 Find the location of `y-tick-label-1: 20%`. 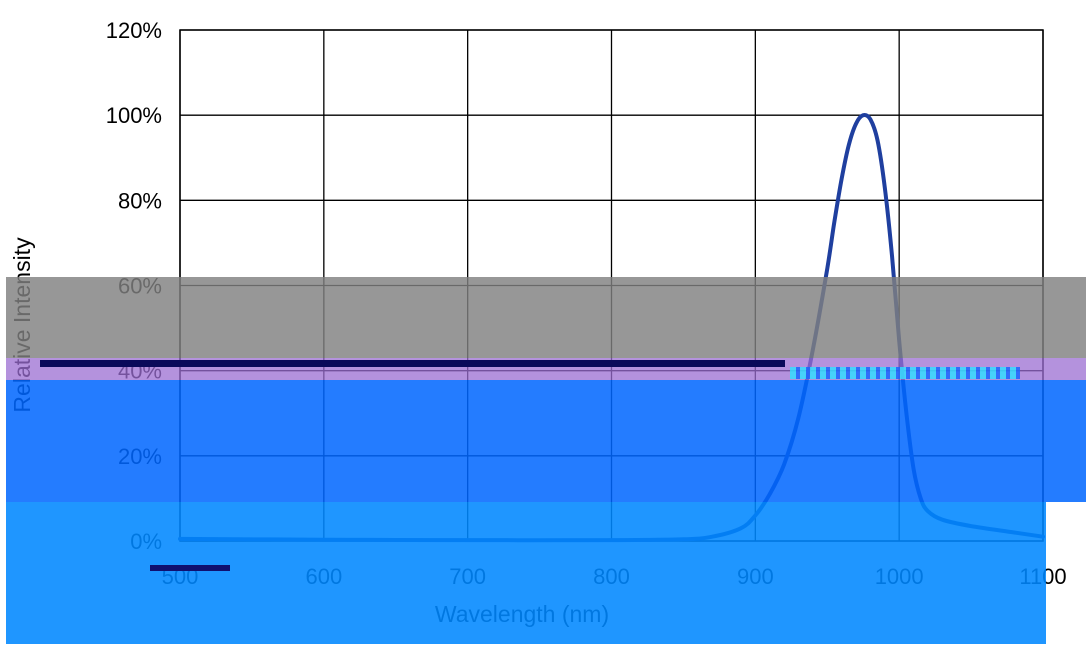

y-tick-label-1: 20% is located at coordinates (140, 456).